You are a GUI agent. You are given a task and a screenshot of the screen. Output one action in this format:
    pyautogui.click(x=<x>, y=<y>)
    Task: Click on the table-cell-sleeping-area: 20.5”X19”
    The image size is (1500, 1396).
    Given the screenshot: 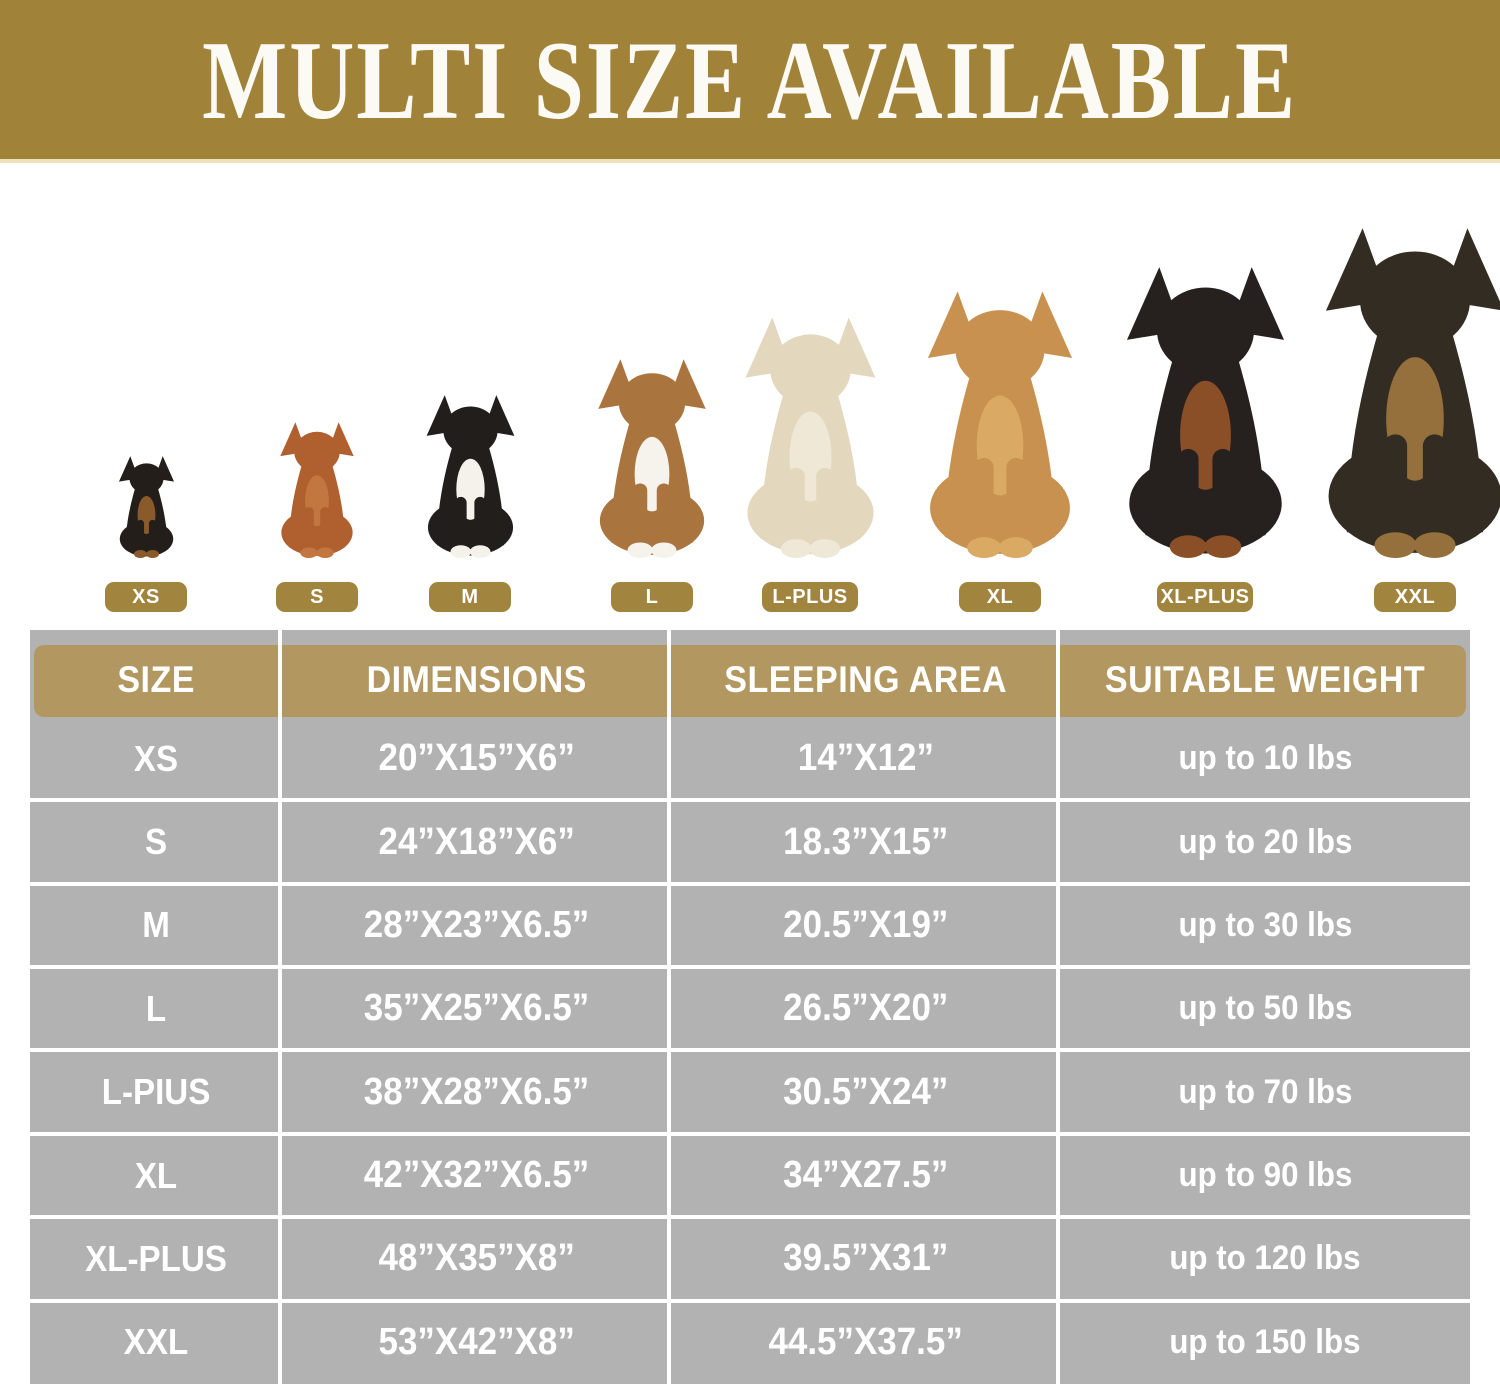 What is the action you would take?
    pyautogui.click(x=865, y=924)
    